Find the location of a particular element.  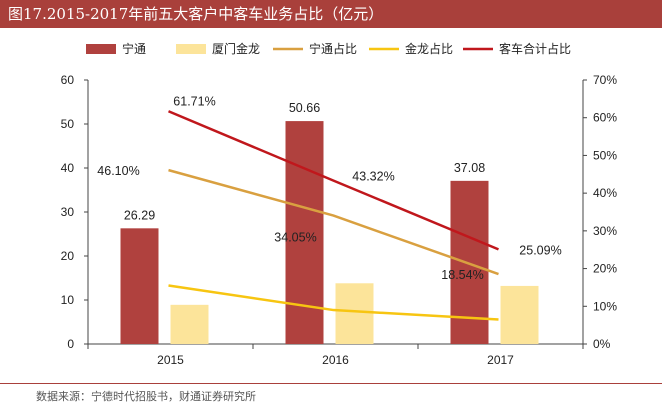

legend-label-5: 客车合计占比 is located at coordinates (535, 48).